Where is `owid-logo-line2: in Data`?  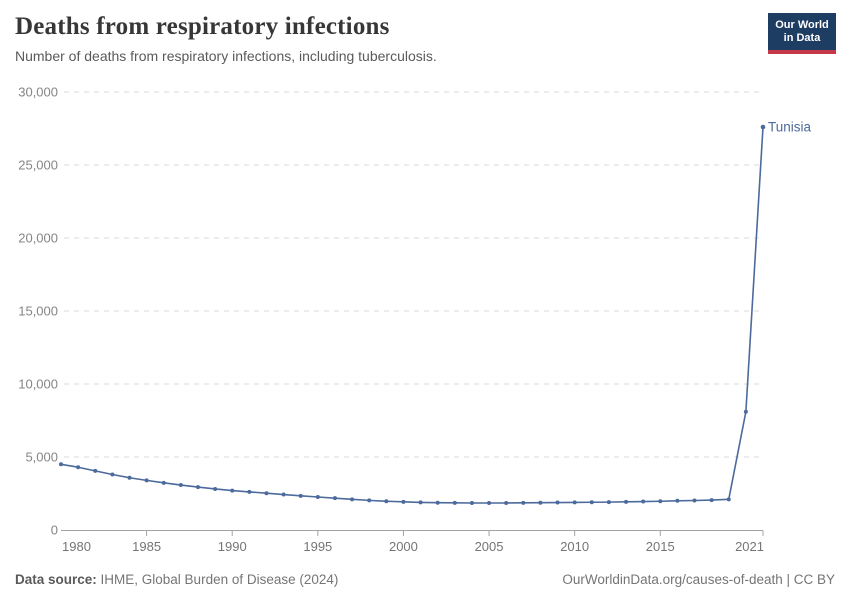
owid-logo-line2: in Data is located at coordinates (802, 37).